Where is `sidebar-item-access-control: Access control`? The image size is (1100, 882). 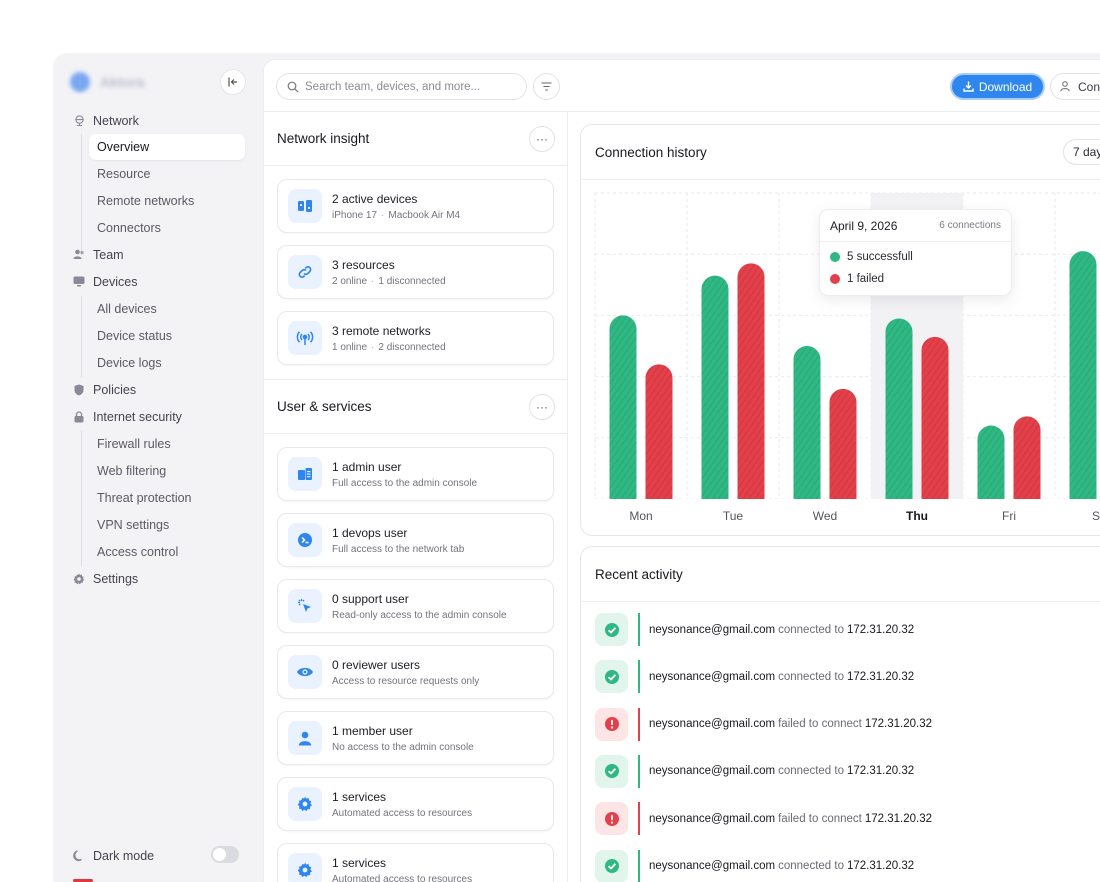 sidebar-item-access-control: Access control is located at coordinates (138, 551).